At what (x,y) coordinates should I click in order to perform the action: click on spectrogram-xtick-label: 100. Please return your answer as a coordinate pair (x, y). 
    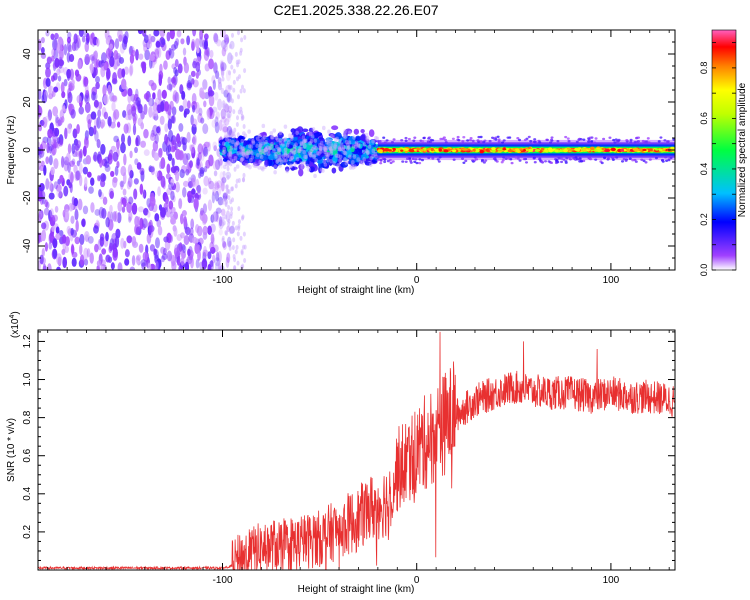
    Looking at the image, I should click on (611, 280).